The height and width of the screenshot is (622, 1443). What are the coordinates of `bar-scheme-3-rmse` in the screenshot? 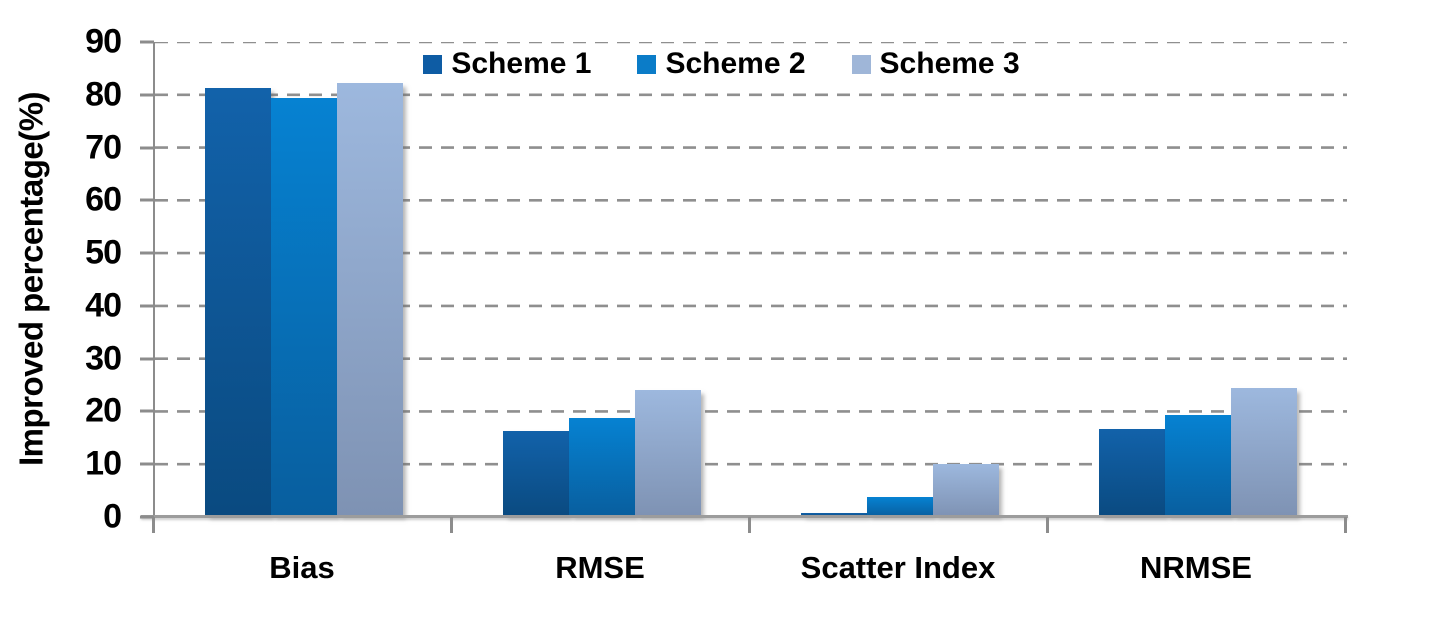 It's located at (668, 453).